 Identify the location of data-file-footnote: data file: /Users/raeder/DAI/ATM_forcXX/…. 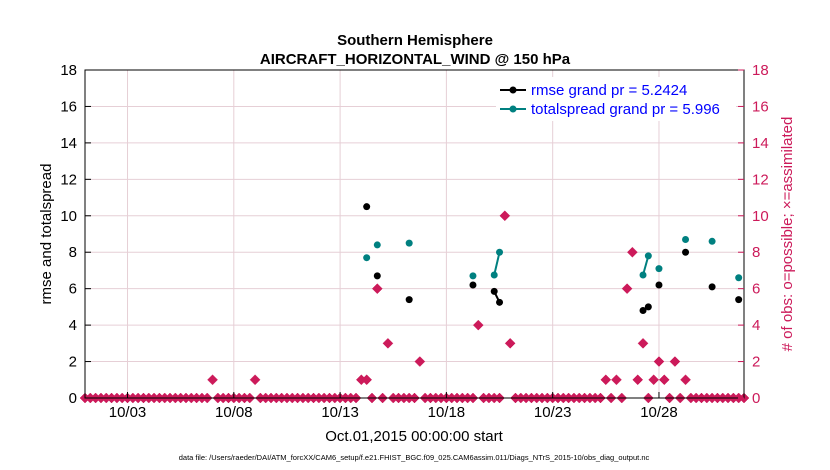
(414, 457).